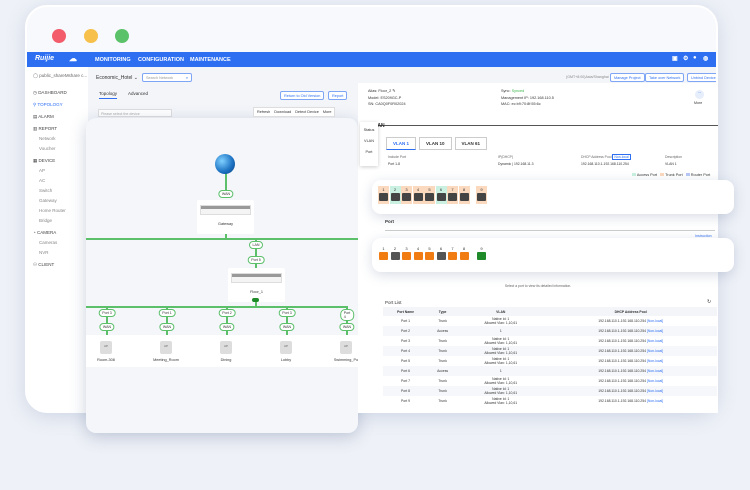  Describe the element at coordinates (44, 252) in the screenshot. I see `sidebar-sub-nvr: NVR` at that location.